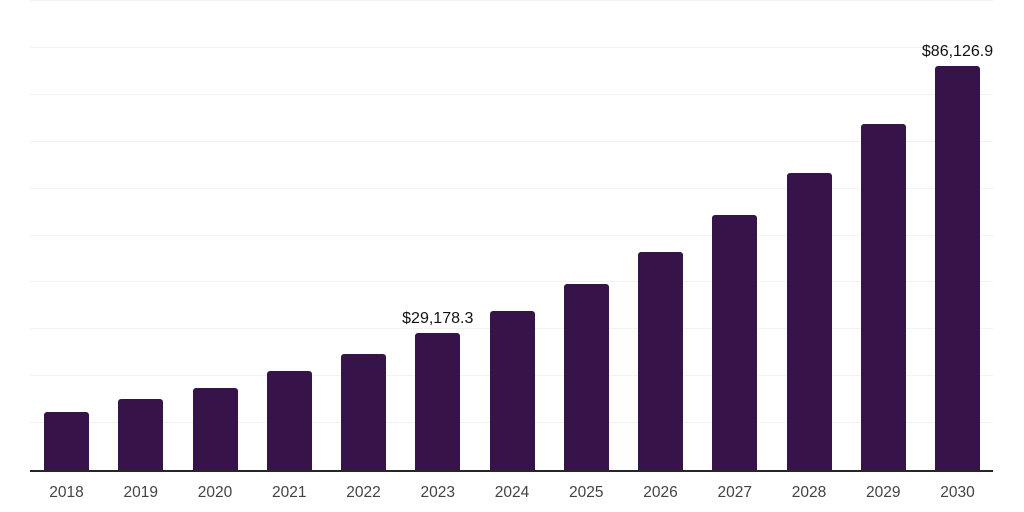  What do you see at coordinates (883, 296) in the screenshot?
I see `bar-2029` at bounding box center [883, 296].